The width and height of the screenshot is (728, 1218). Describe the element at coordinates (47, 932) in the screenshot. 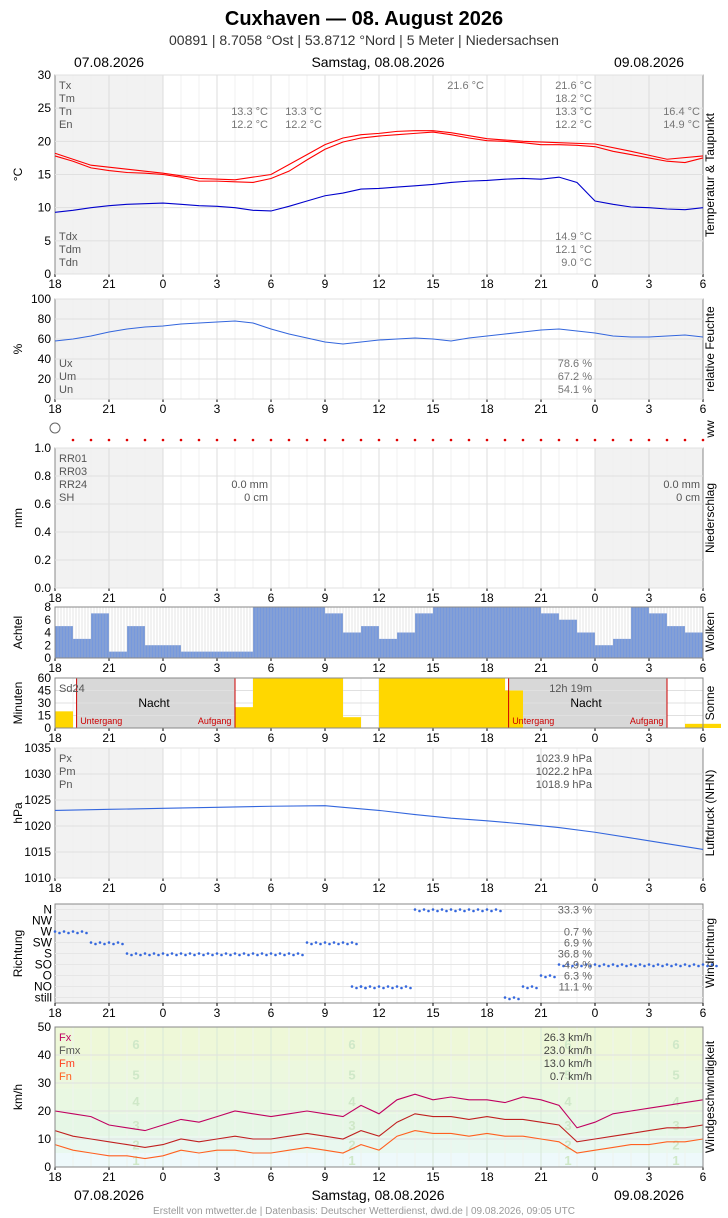

I see `winddir-tick-label: W` at that location.